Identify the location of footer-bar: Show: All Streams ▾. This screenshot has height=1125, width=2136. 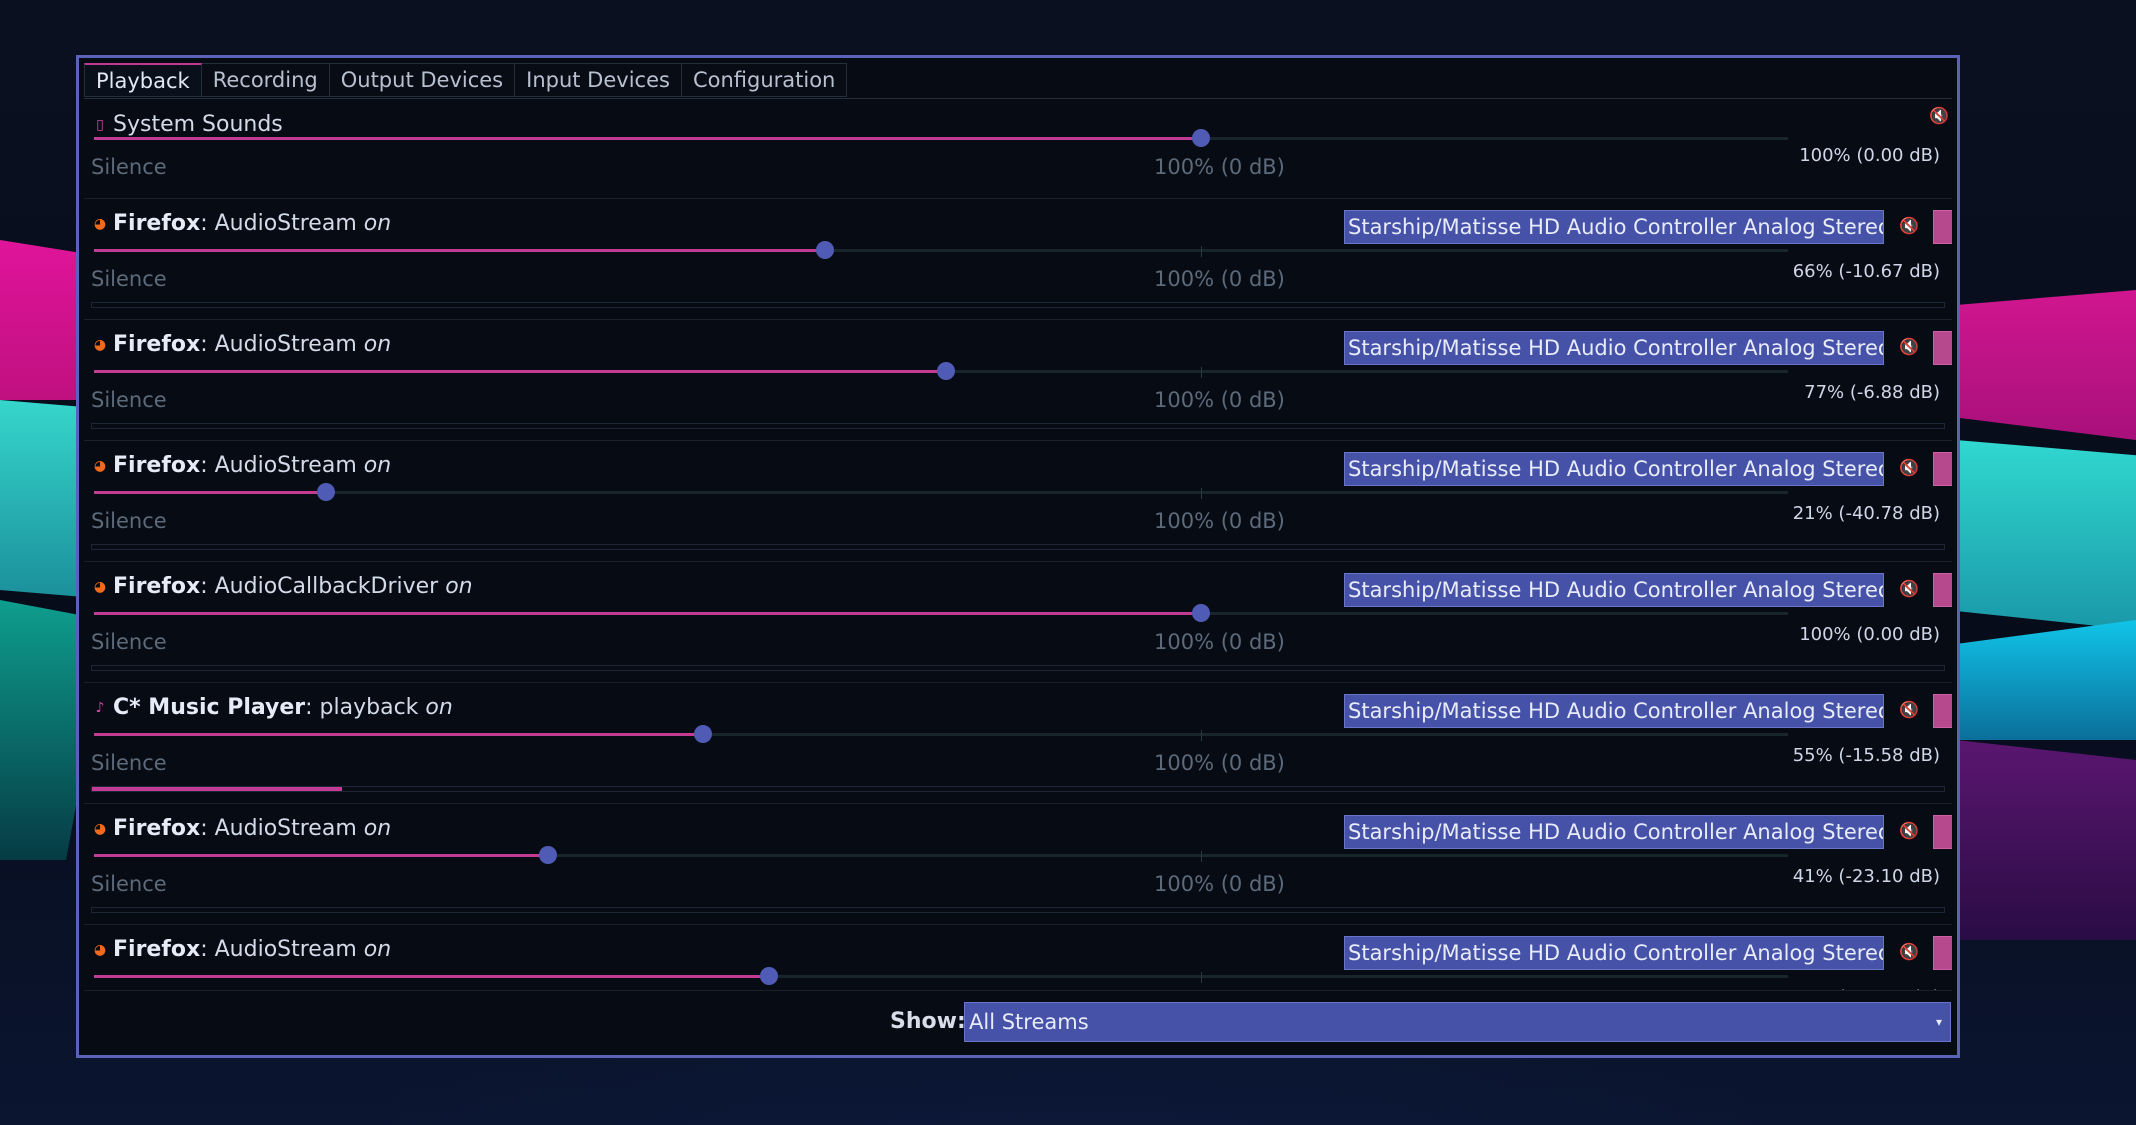
(1018, 1021).